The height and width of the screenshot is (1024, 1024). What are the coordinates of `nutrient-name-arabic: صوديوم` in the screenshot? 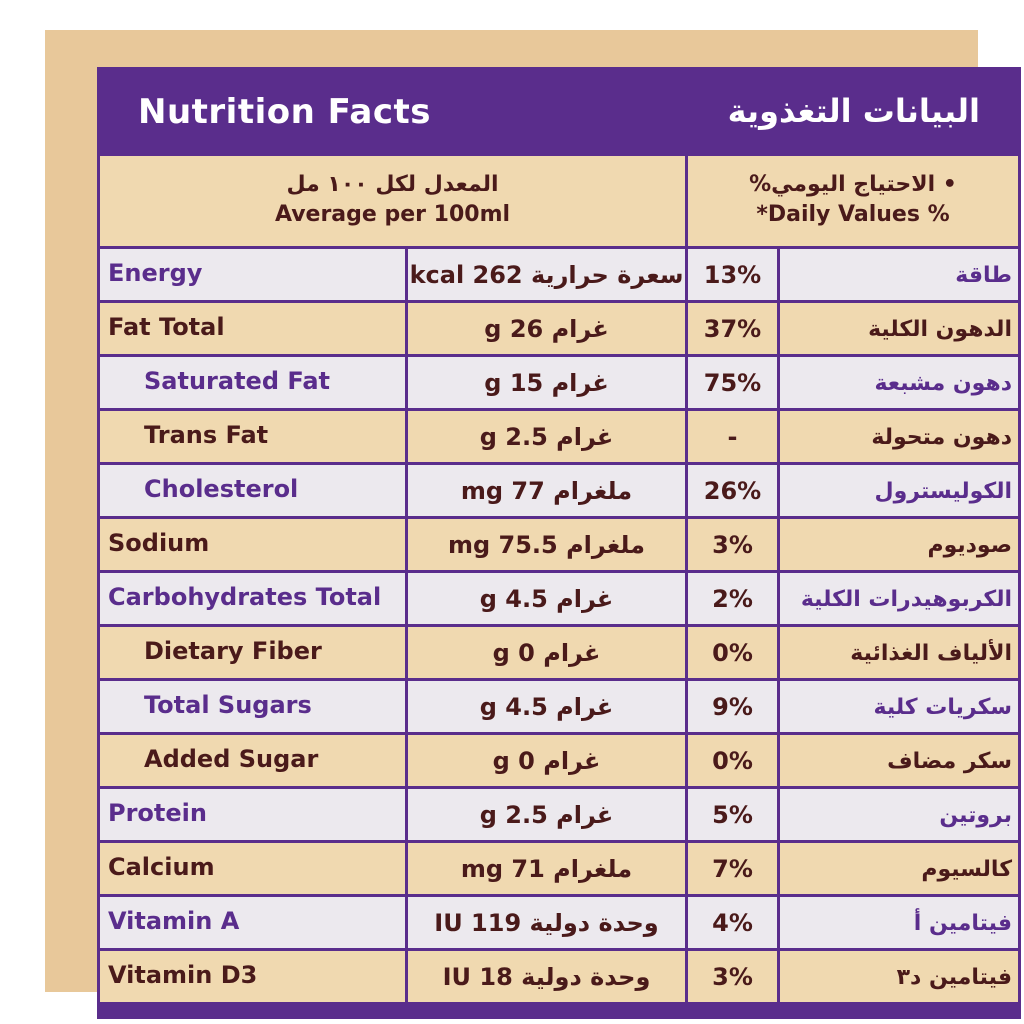 It's located at (969, 545).